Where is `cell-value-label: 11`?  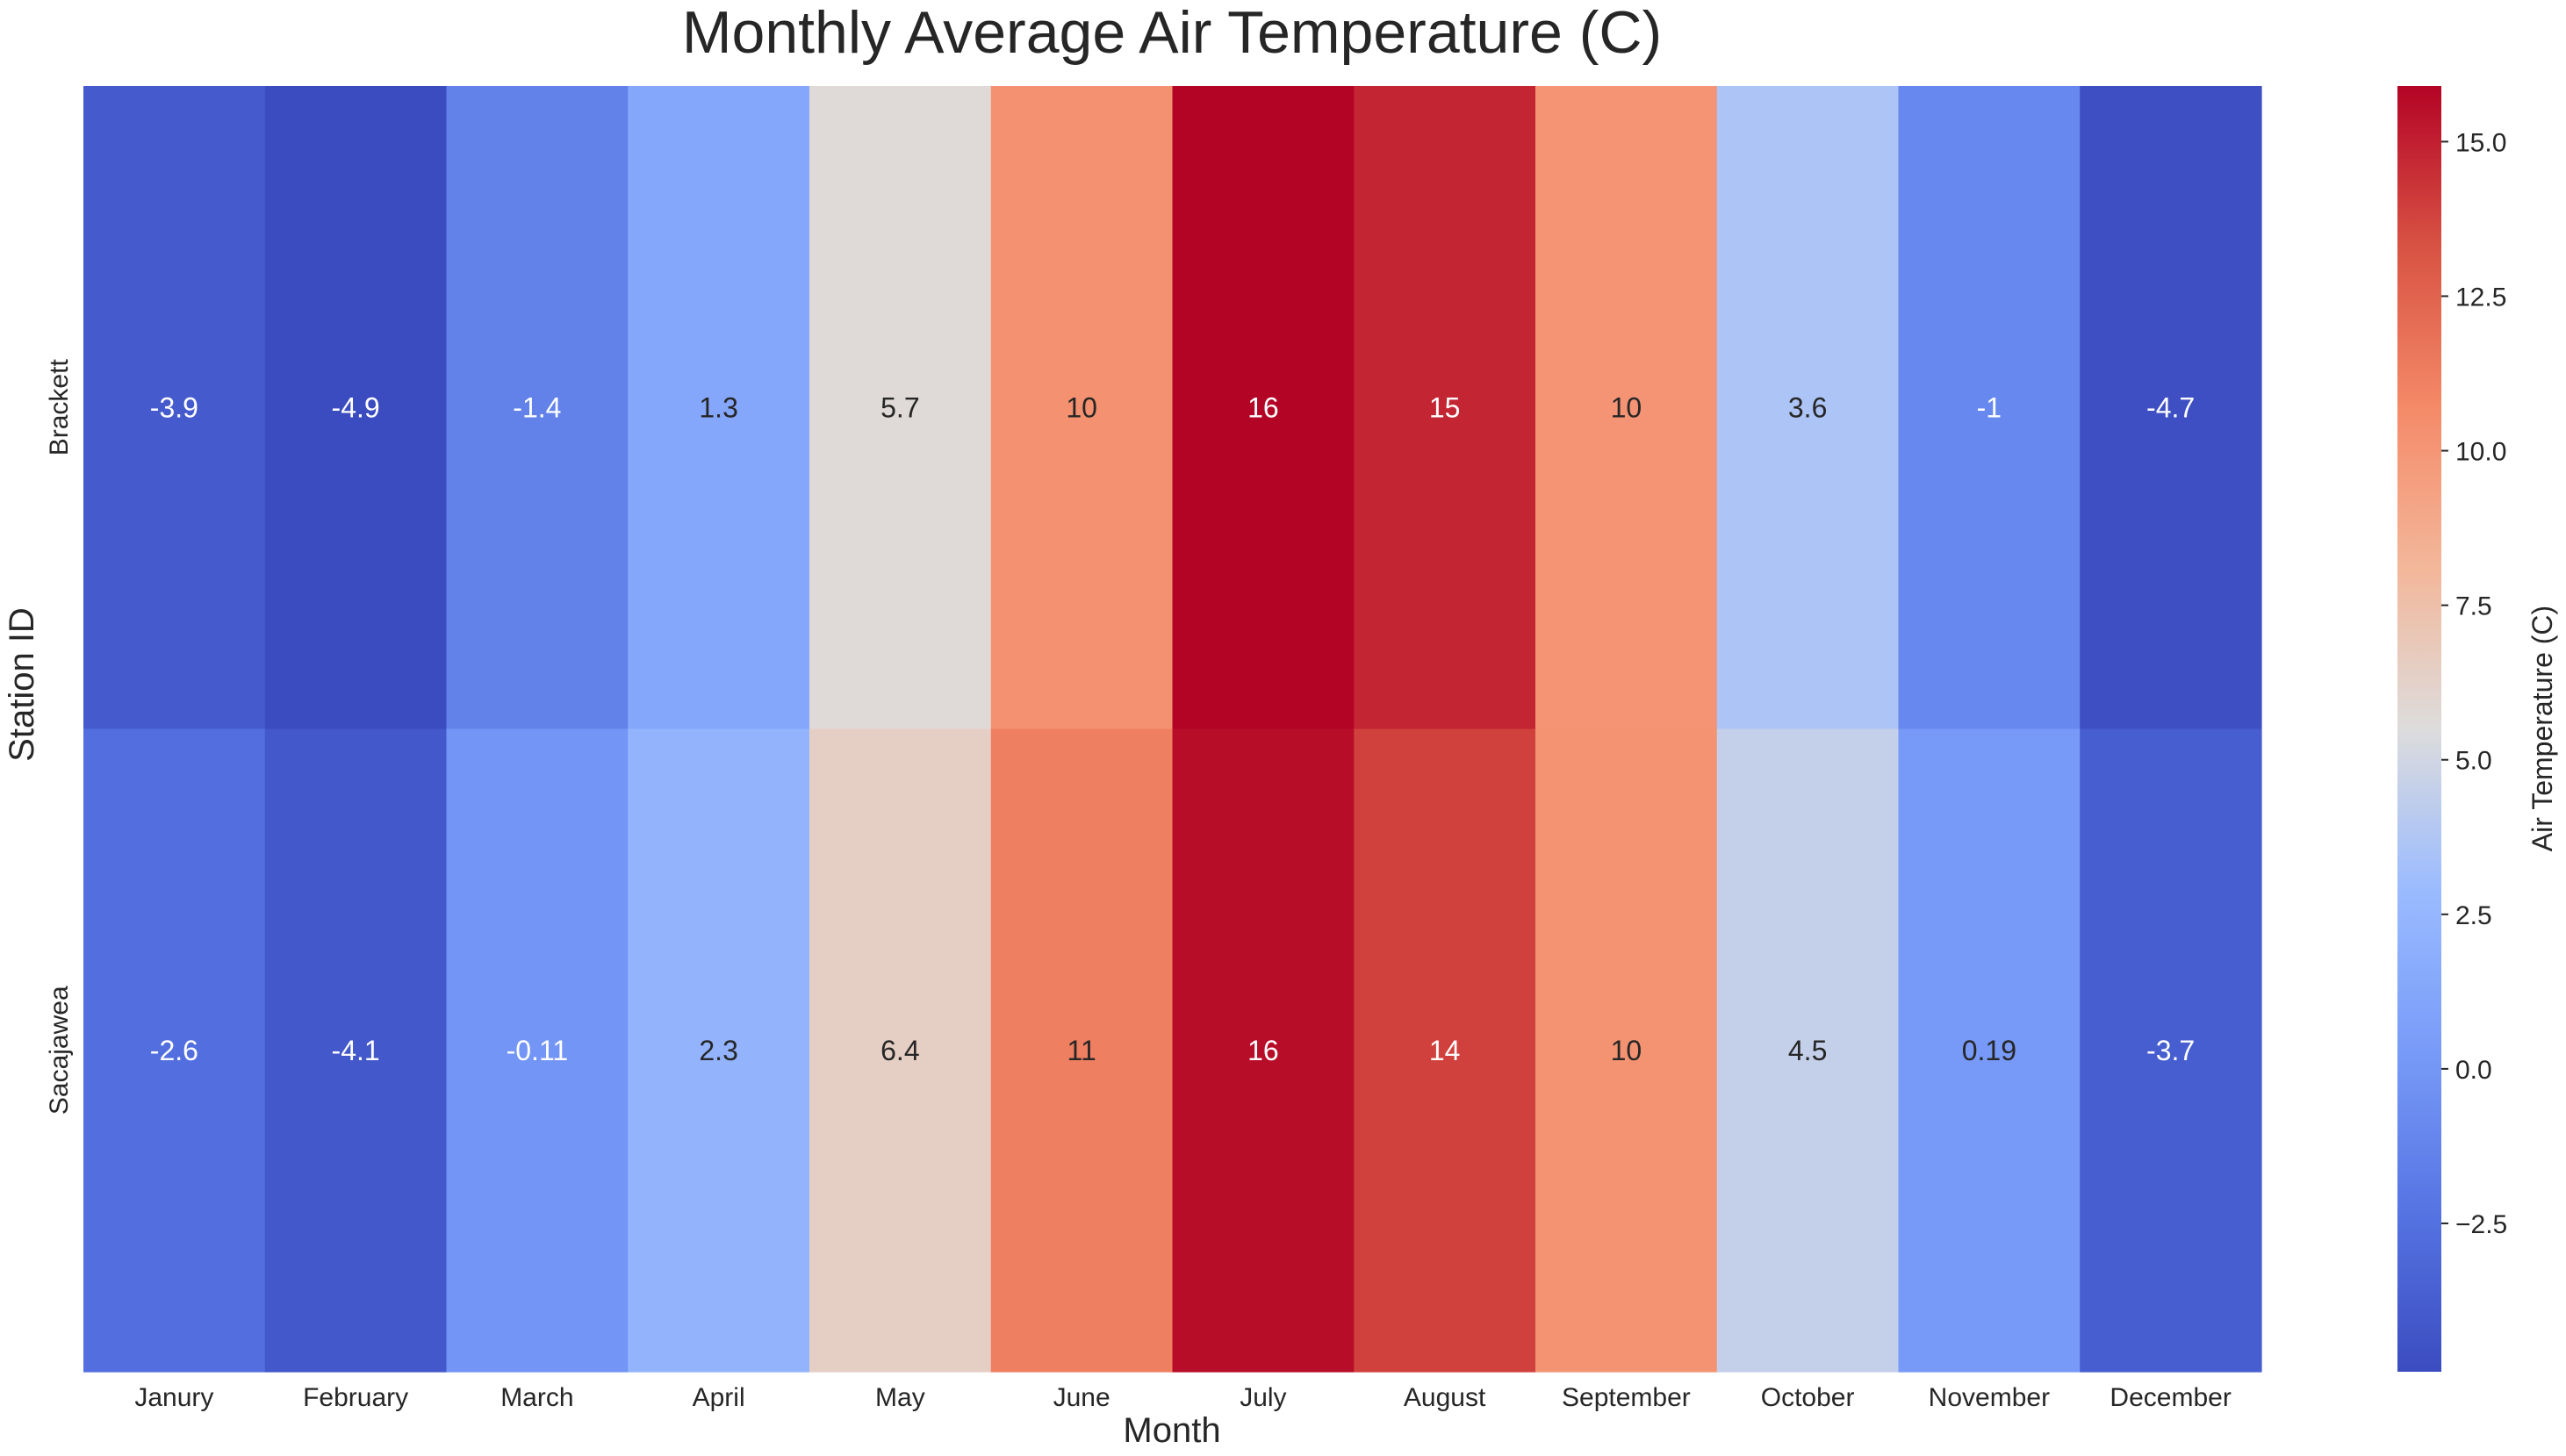
cell-value-label: 11 is located at coordinates (1081, 1050).